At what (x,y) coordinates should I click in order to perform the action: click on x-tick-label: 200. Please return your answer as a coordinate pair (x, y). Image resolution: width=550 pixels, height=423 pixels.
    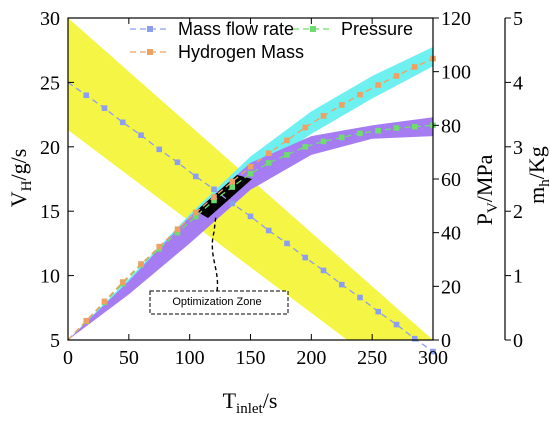
    Looking at the image, I should click on (311, 358).